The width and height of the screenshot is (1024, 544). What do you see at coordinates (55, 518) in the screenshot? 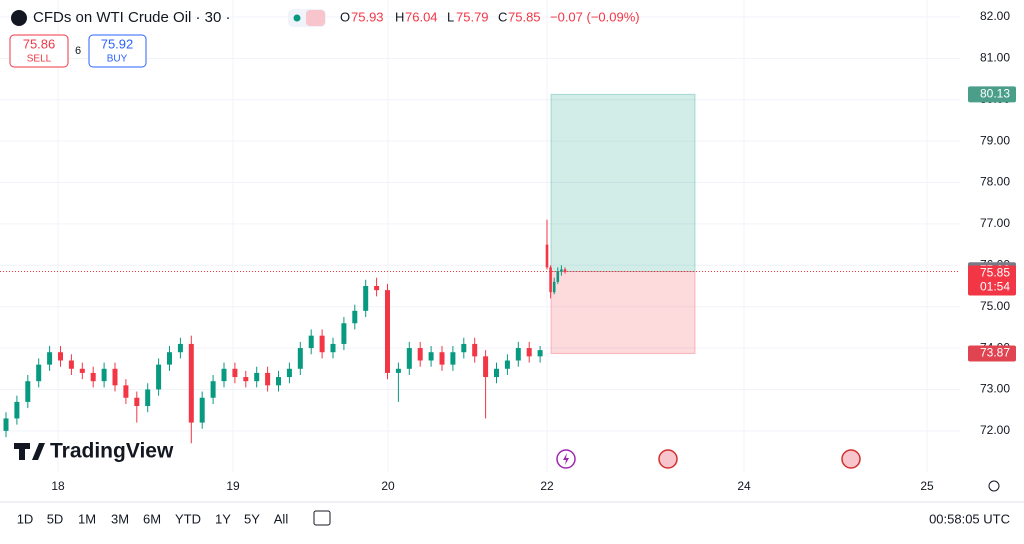
I see `range-button: 5D` at bounding box center [55, 518].